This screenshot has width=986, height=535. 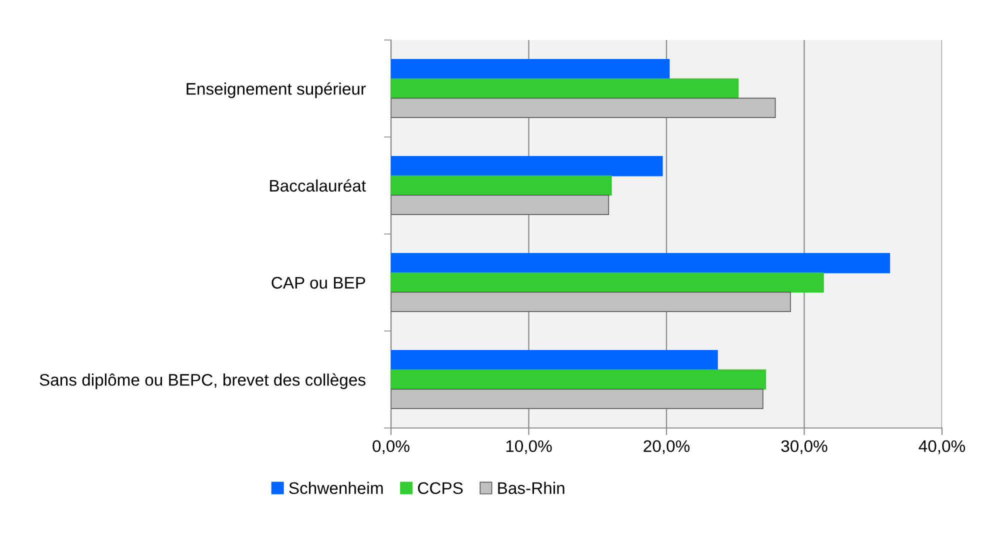 What do you see at coordinates (531, 488) in the screenshot?
I see `legend-label: Bas-Rhin` at bounding box center [531, 488].